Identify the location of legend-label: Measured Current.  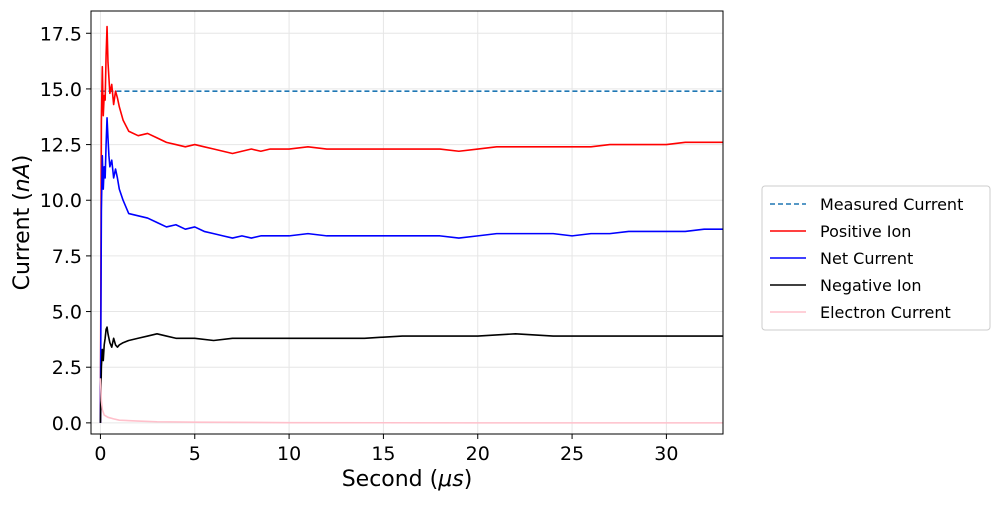
(891, 204).